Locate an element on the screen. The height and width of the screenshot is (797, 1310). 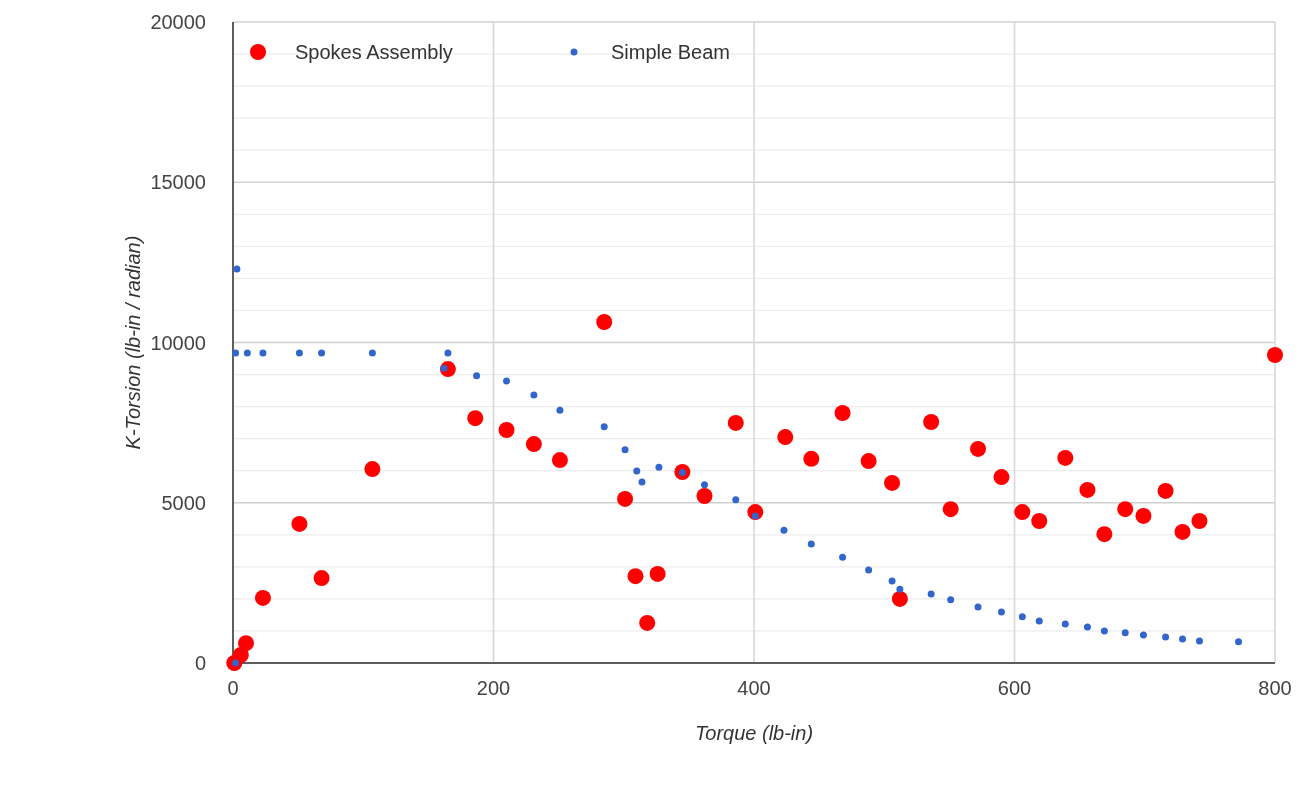
legend-label: Spokes Assembly is located at coordinates (374, 52).